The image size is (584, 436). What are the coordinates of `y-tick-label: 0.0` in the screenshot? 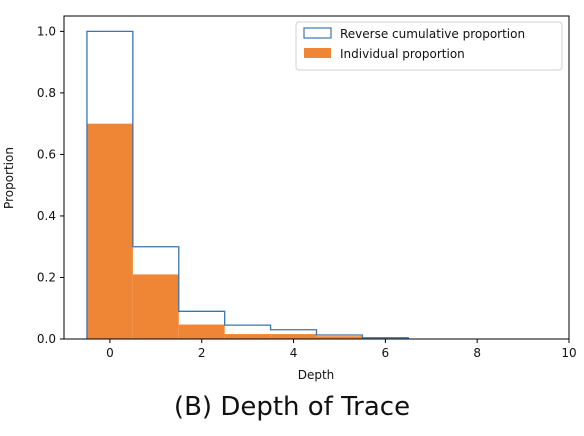 It's located at (46, 339).